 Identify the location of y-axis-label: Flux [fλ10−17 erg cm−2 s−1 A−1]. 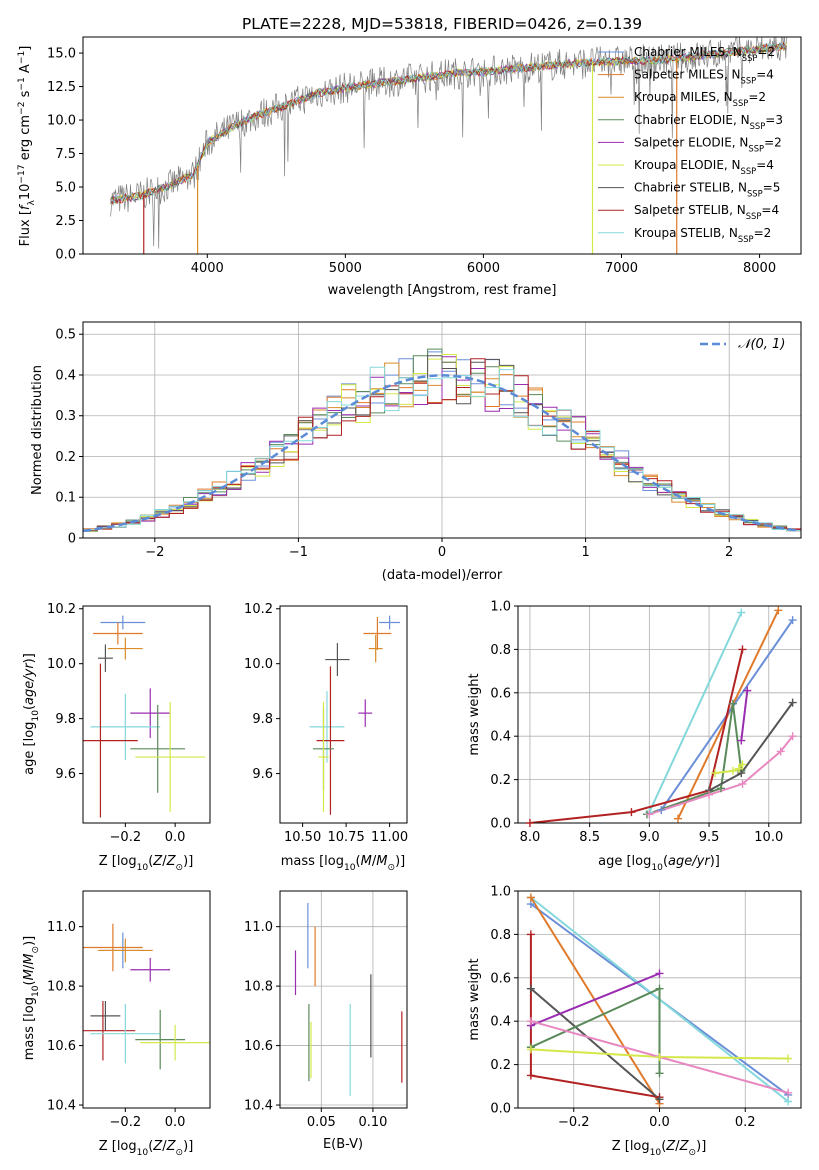
(27, 146).